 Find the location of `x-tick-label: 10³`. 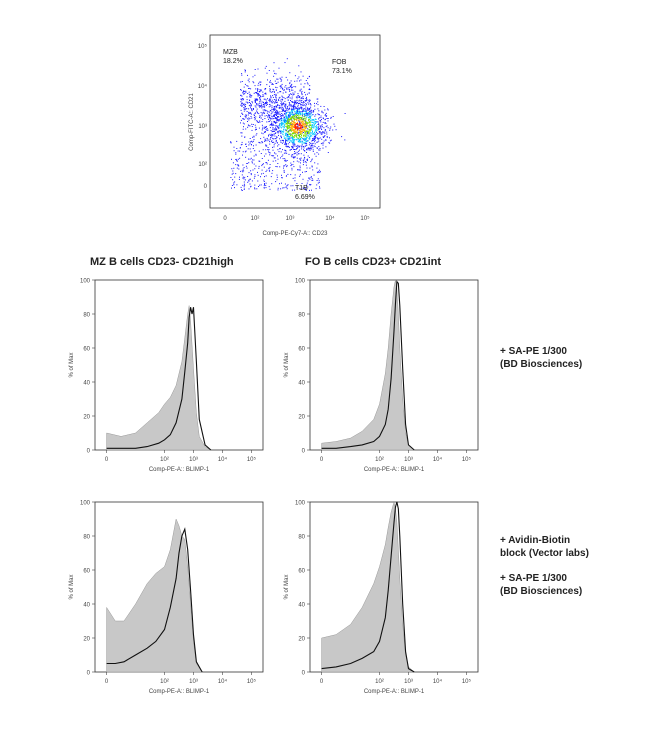

x-tick-label: 10³ is located at coordinates (193, 682).